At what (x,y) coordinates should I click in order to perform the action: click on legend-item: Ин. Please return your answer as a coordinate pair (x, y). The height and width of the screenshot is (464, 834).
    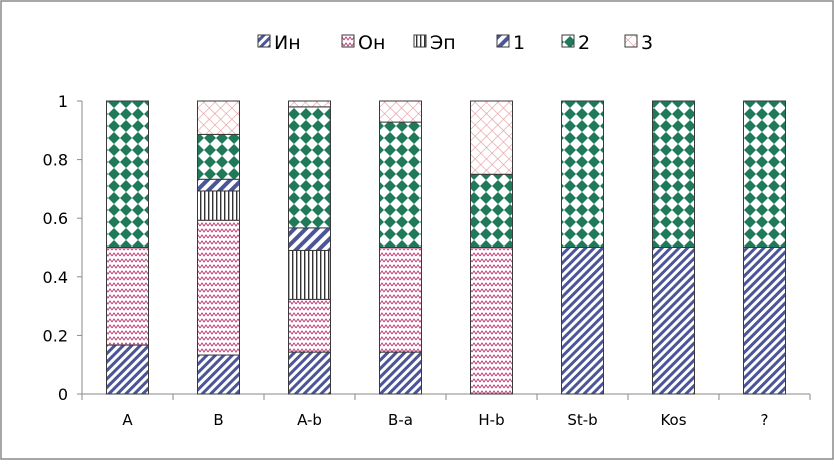
    Looking at the image, I should click on (279, 43).